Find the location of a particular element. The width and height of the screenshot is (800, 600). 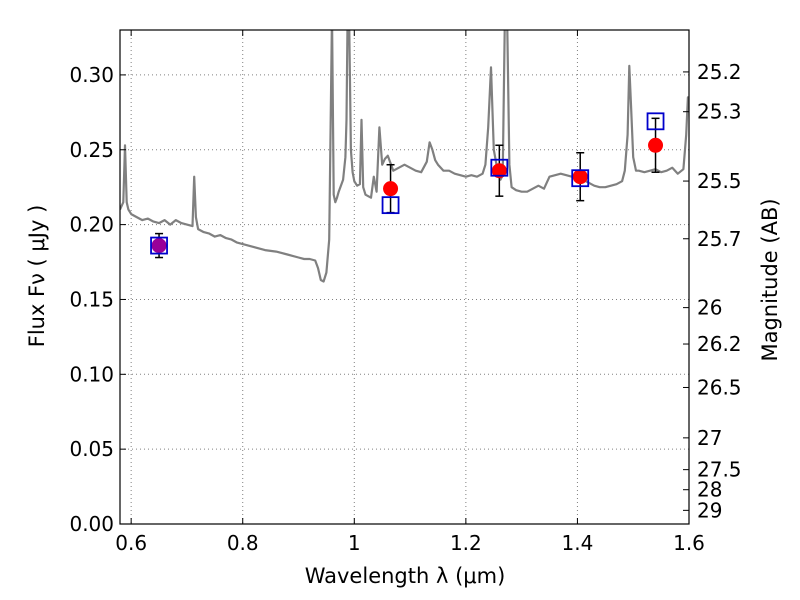

y-tick-label: 0.15 is located at coordinates (91, 299).